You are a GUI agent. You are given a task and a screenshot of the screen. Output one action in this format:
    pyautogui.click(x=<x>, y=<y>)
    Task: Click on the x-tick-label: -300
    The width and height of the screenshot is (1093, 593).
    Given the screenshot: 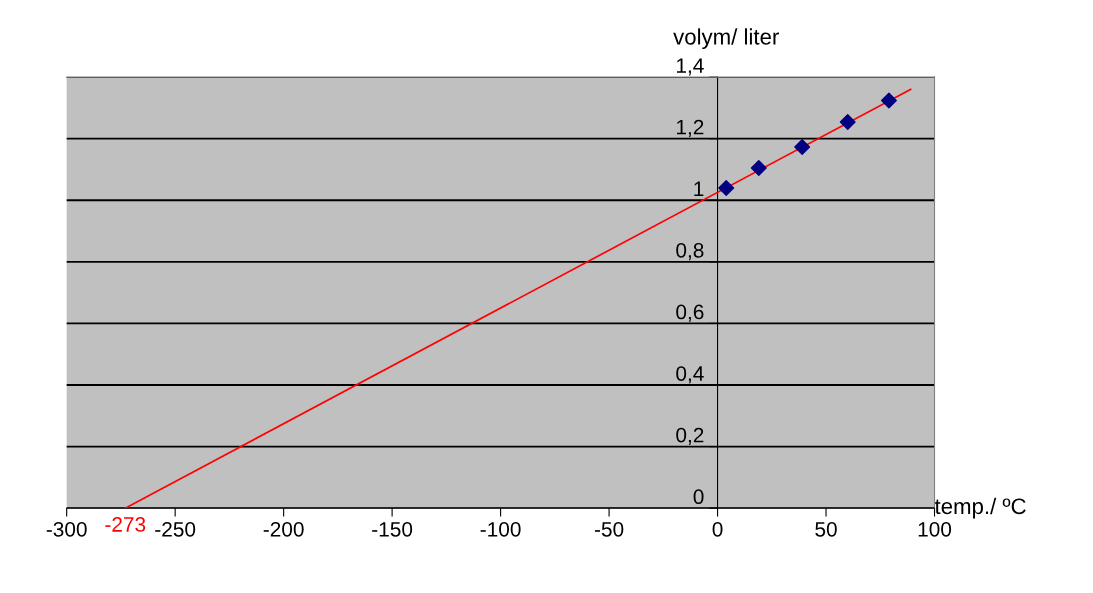 What is the action you would take?
    pyautogui.click(x=66, y=529)
    